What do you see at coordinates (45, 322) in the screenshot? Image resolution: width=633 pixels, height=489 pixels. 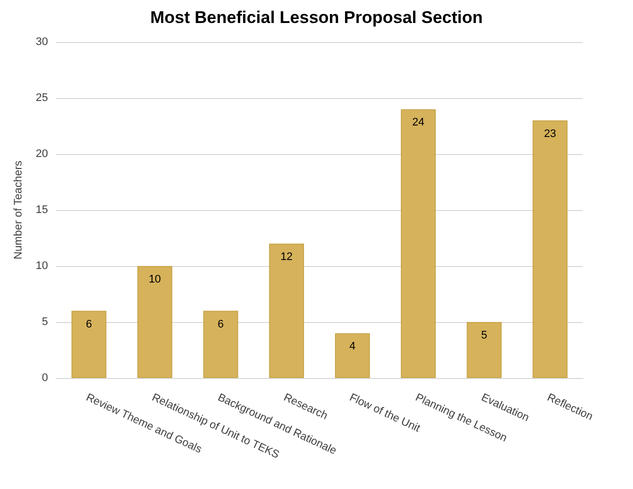 I see `y-tick-label: 5` at bounding box center [45, 322].